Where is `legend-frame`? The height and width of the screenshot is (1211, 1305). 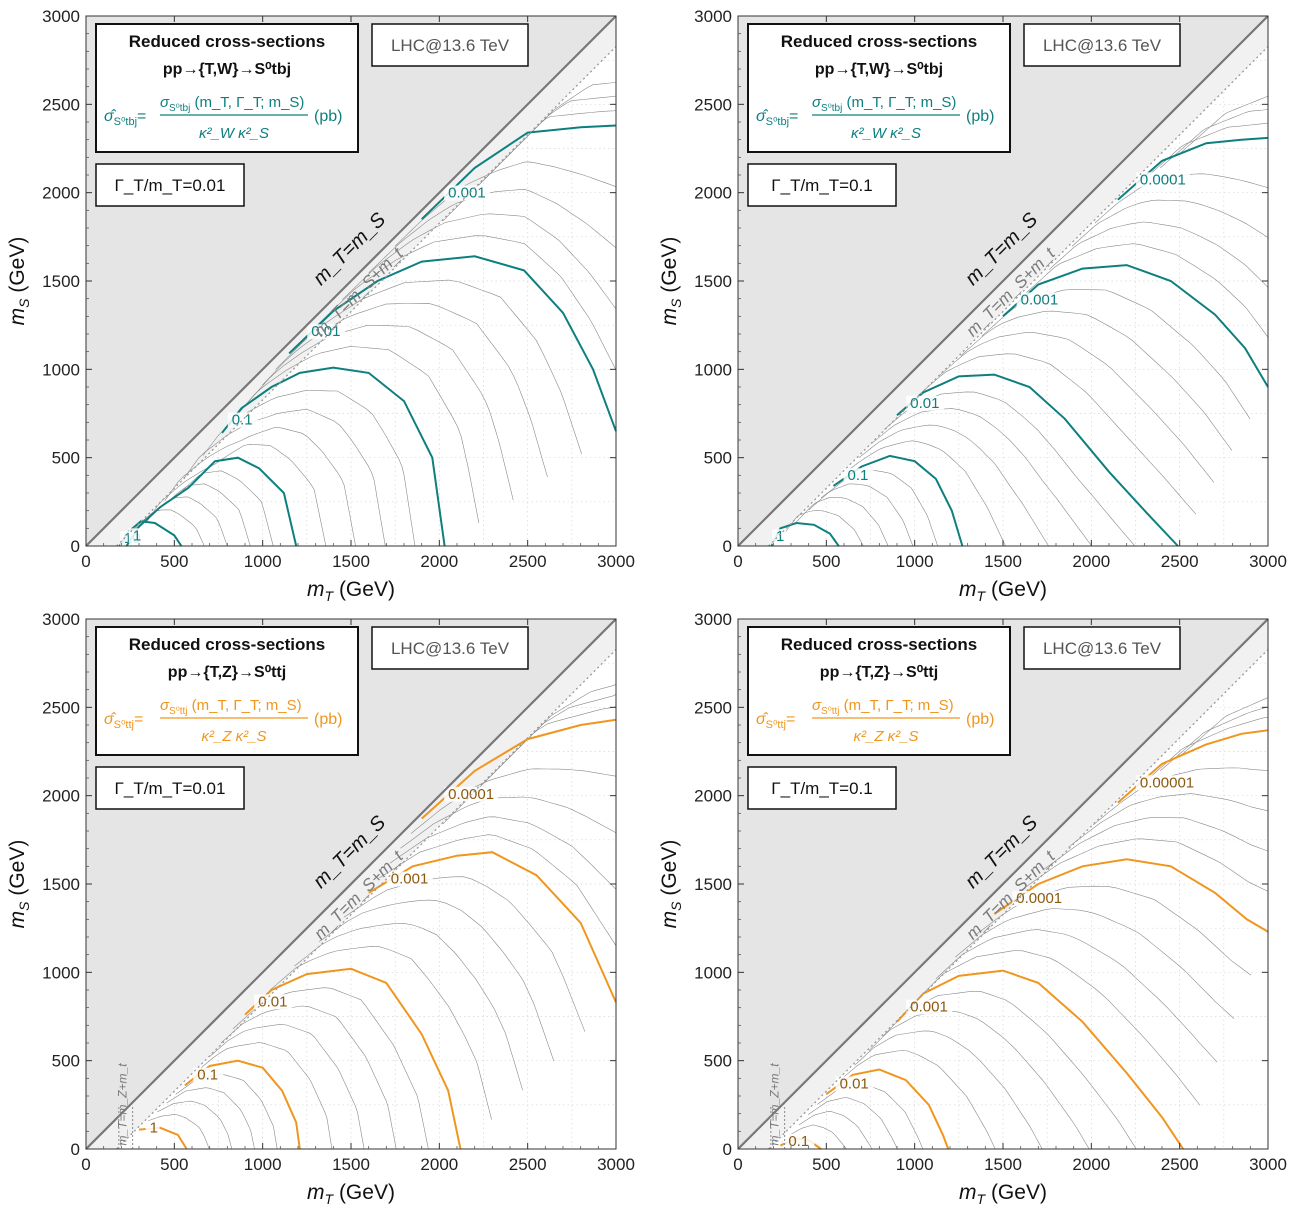
legend-frame is located at coordinates (879, 88).